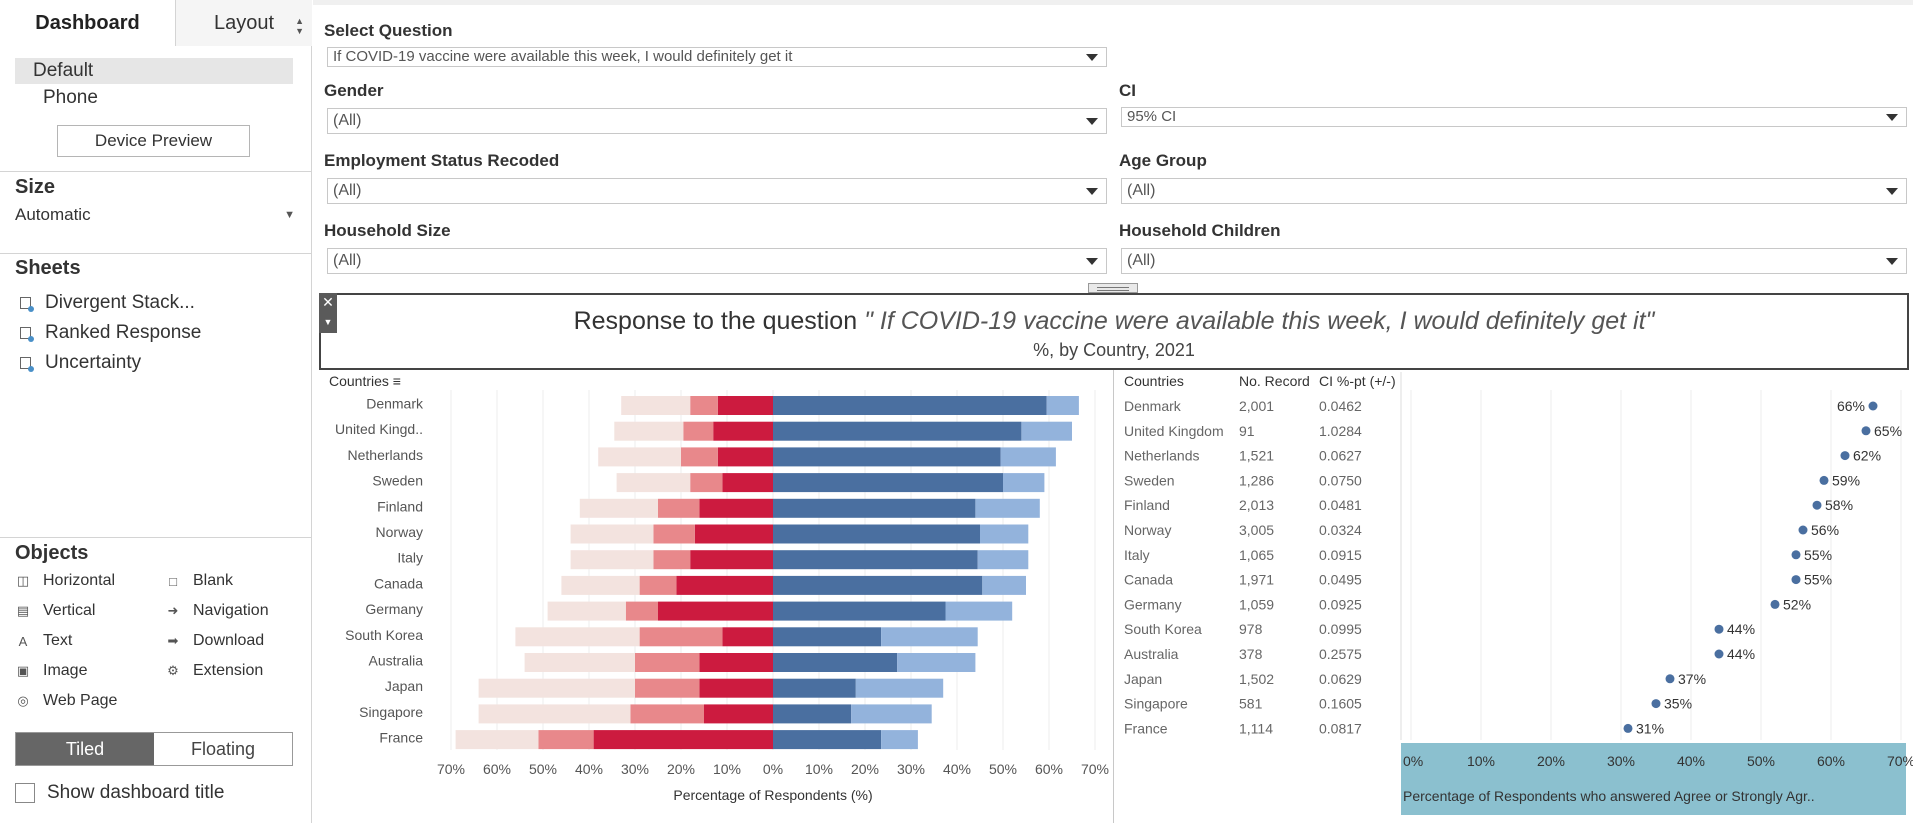 The height and width of the screenshot is (823, 1913). I want to click on ci-cell: 0.0995, so click(1340, 629).